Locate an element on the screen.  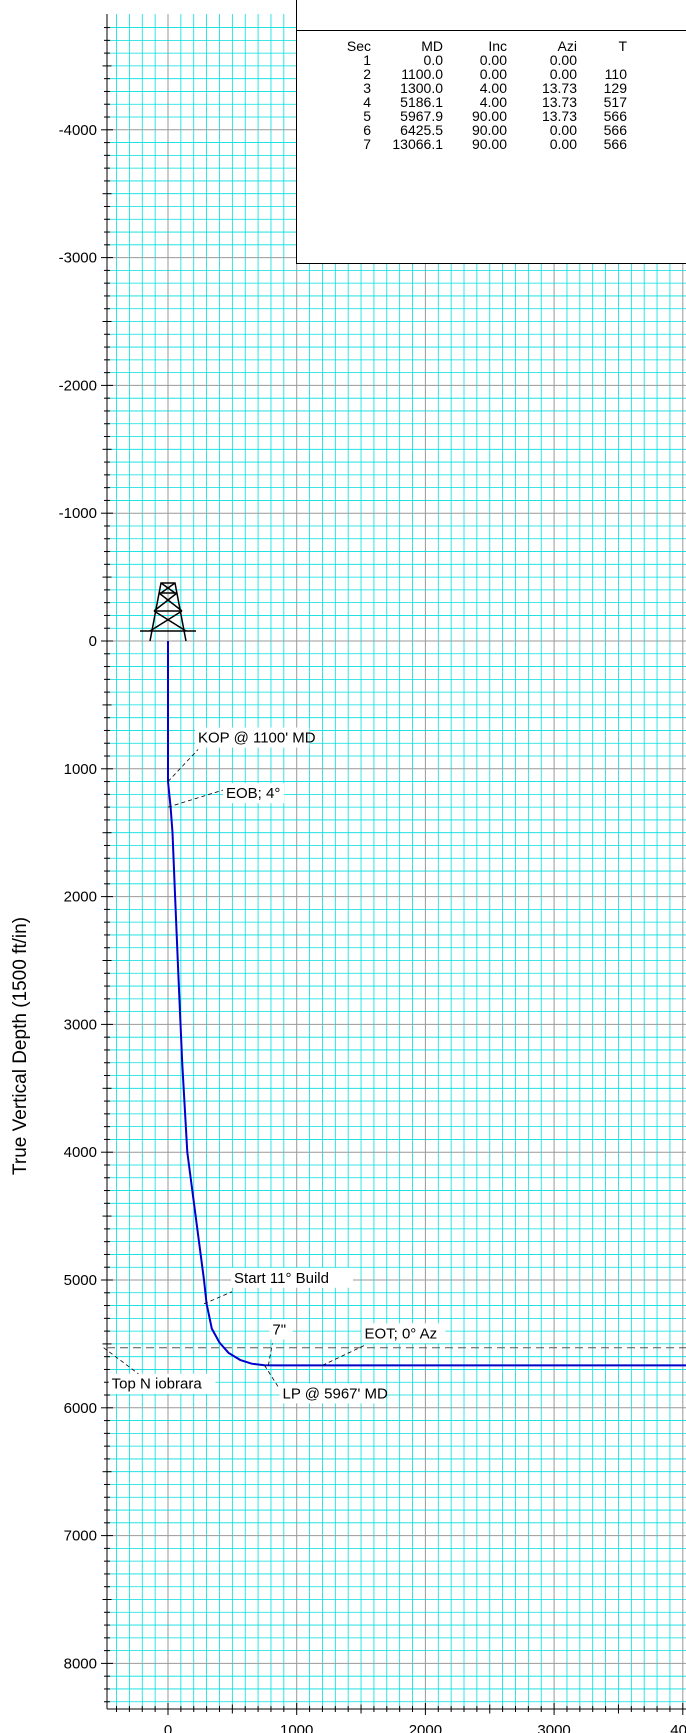
table-row: 6 6425.5 90.00 0.00 566 is located at coordinates (477, 130).